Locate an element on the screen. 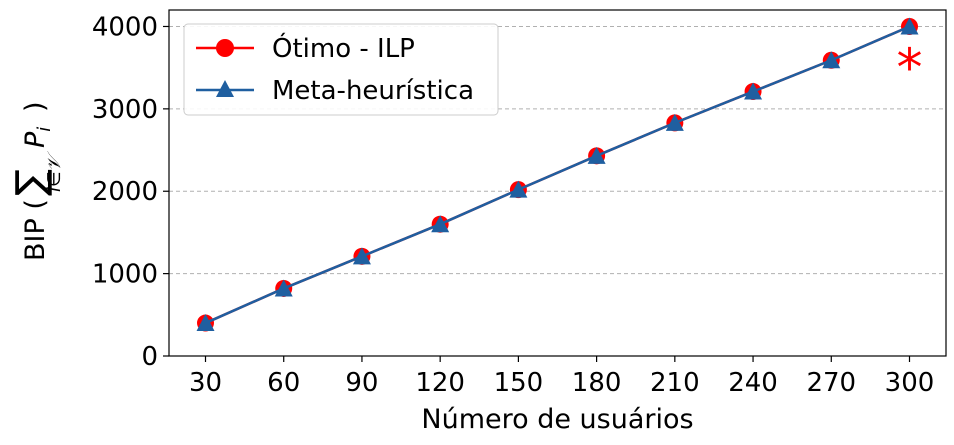  x-tick-label: 30 is located at coordinates (205, 383).